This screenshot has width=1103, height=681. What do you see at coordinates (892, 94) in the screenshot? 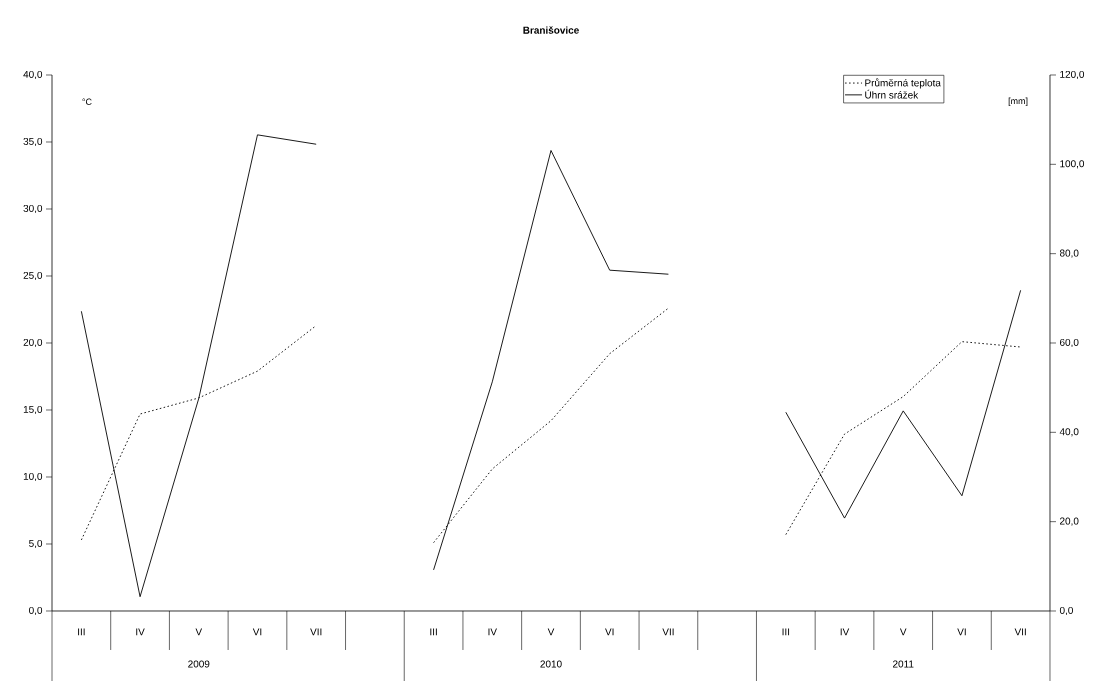
I see `legend-label: Úhrn srážek` at bounding box center [892, 94].